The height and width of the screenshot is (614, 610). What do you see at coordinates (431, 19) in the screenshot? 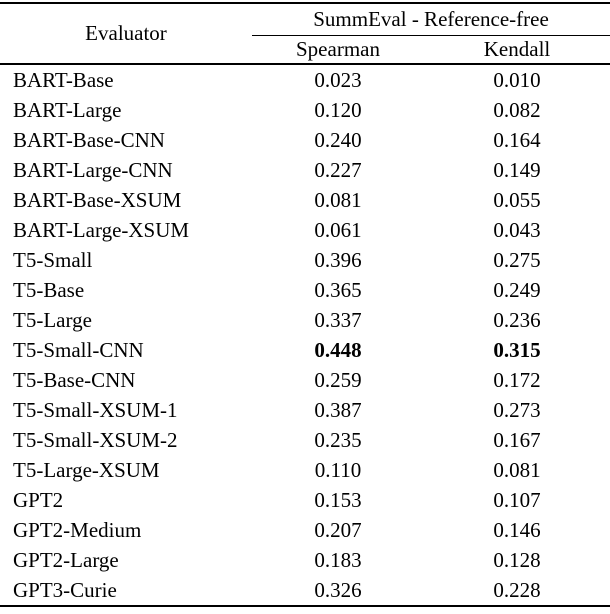
I see `group-column-header: SummEval - Reference-free` at bounding box center [431, 19].